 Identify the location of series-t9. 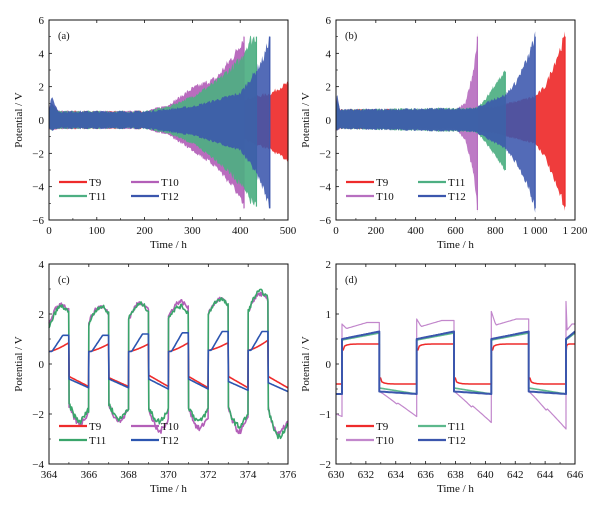
(456, 364).